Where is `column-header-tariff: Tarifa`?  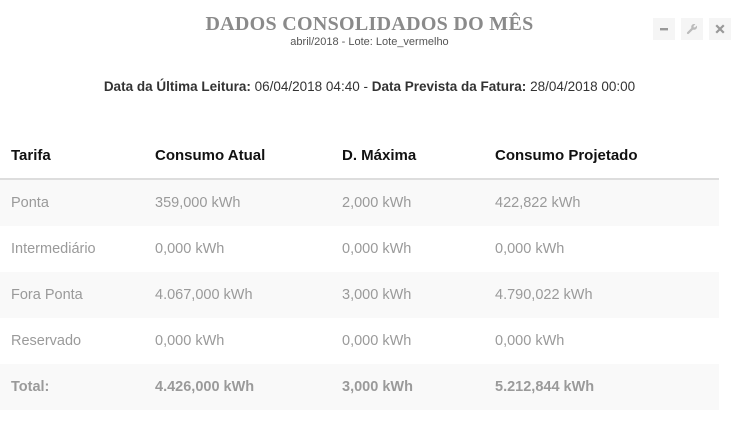
column-header-tariff: Tarifa is located at coordinates (72, 156).